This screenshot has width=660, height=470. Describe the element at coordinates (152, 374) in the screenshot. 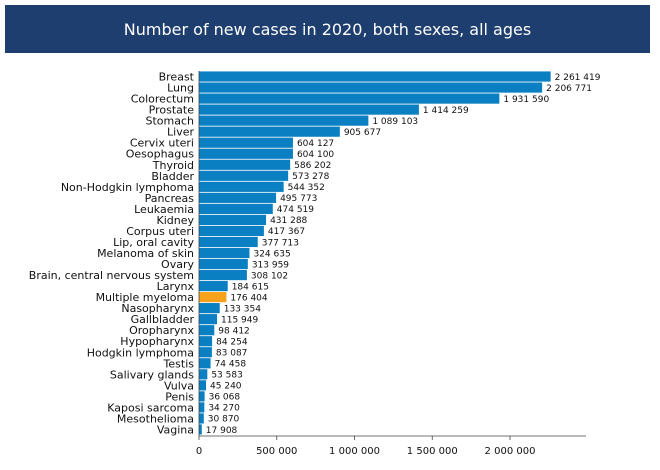

I see `category-label: Salivary glands` at that location.